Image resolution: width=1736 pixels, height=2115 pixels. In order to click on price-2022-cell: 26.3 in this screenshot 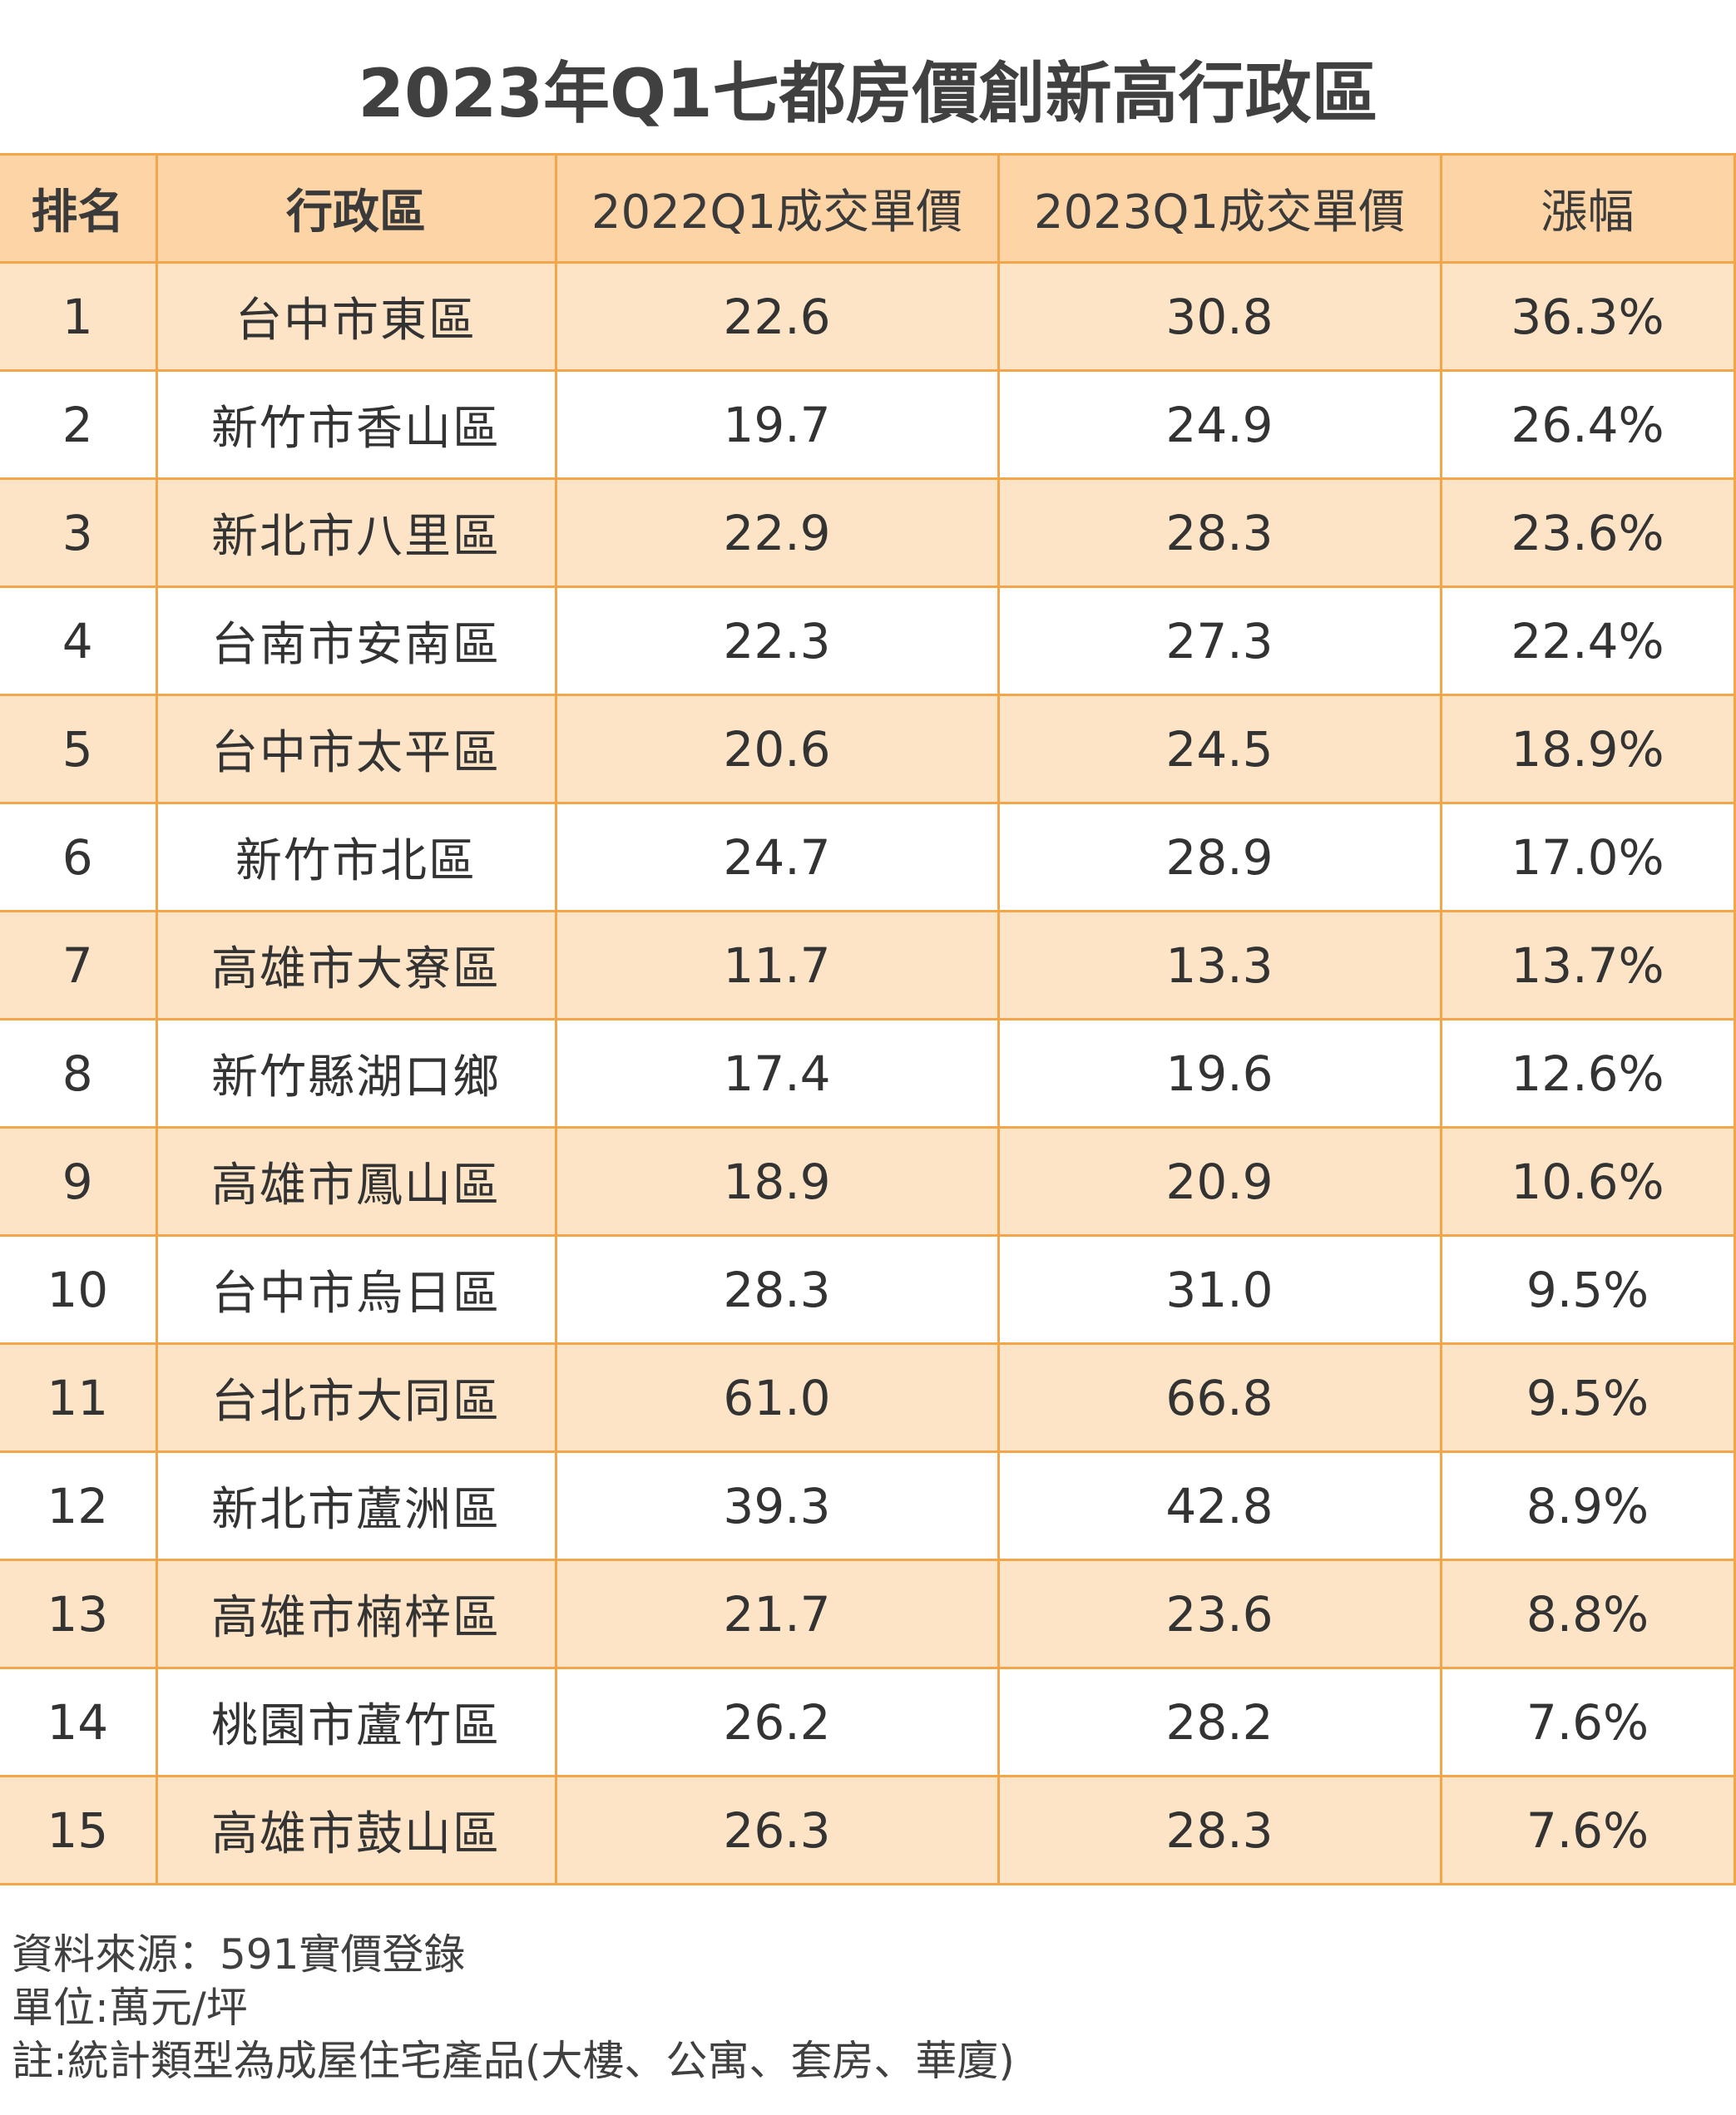, I will do `click(777, 1830)`.